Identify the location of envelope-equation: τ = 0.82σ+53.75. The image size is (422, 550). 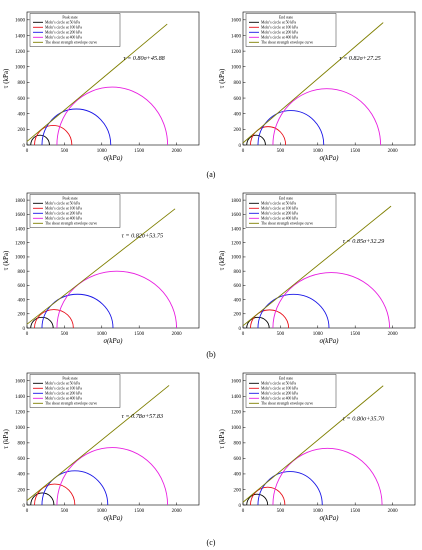
(142, 236).